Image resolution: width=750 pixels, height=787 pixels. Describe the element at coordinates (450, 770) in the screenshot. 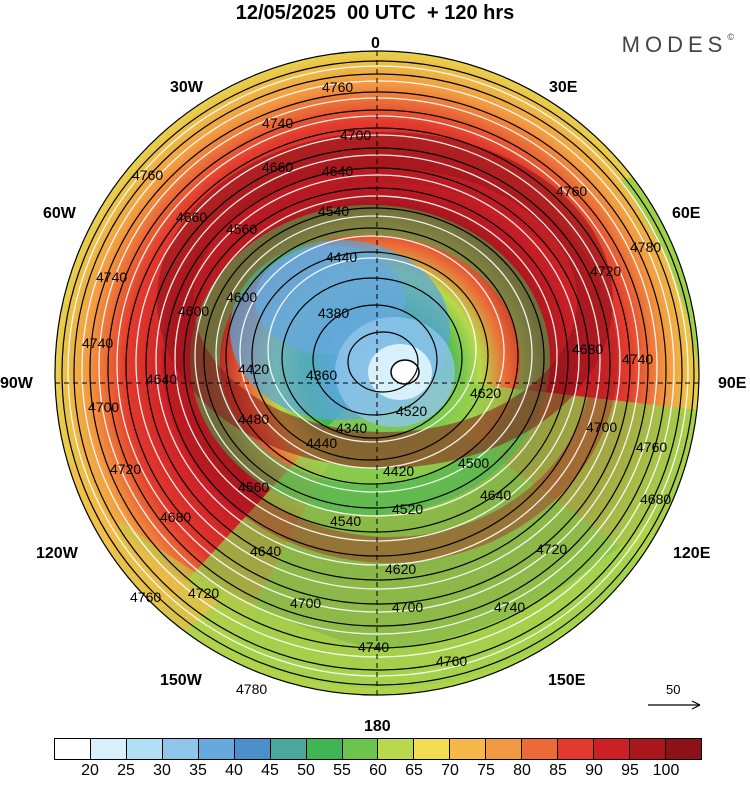

I see `colorbar-tick-label: 70` at that location.